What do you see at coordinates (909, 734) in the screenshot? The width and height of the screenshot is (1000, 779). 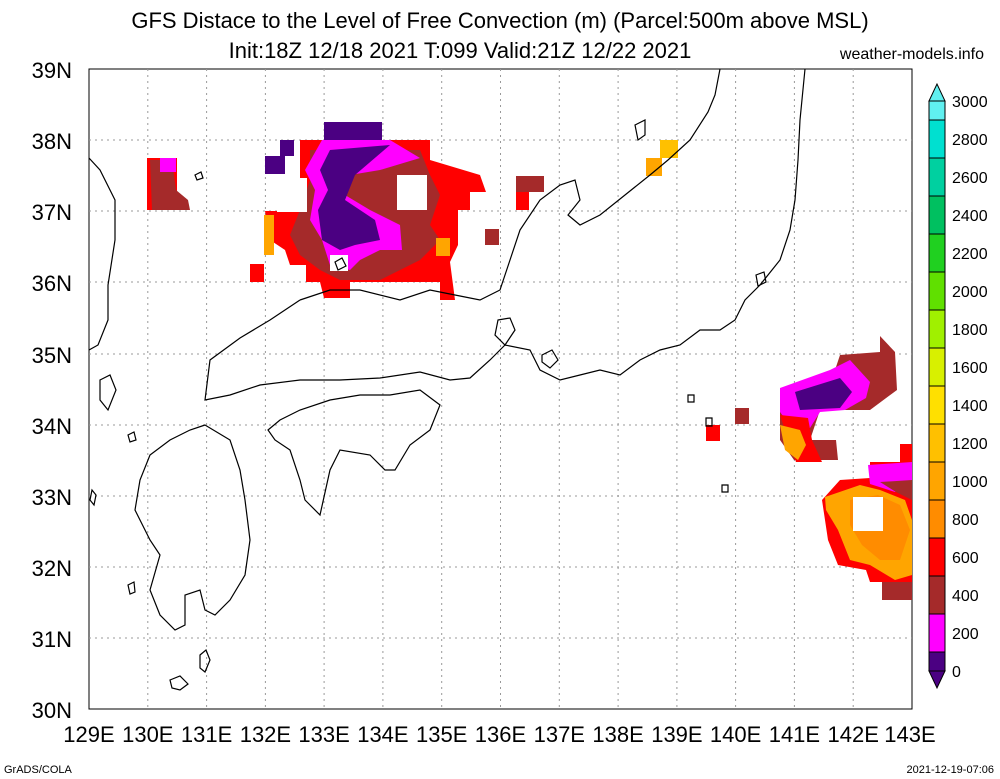 I see `lon-label: 143E` at bounding box center [909, 734].